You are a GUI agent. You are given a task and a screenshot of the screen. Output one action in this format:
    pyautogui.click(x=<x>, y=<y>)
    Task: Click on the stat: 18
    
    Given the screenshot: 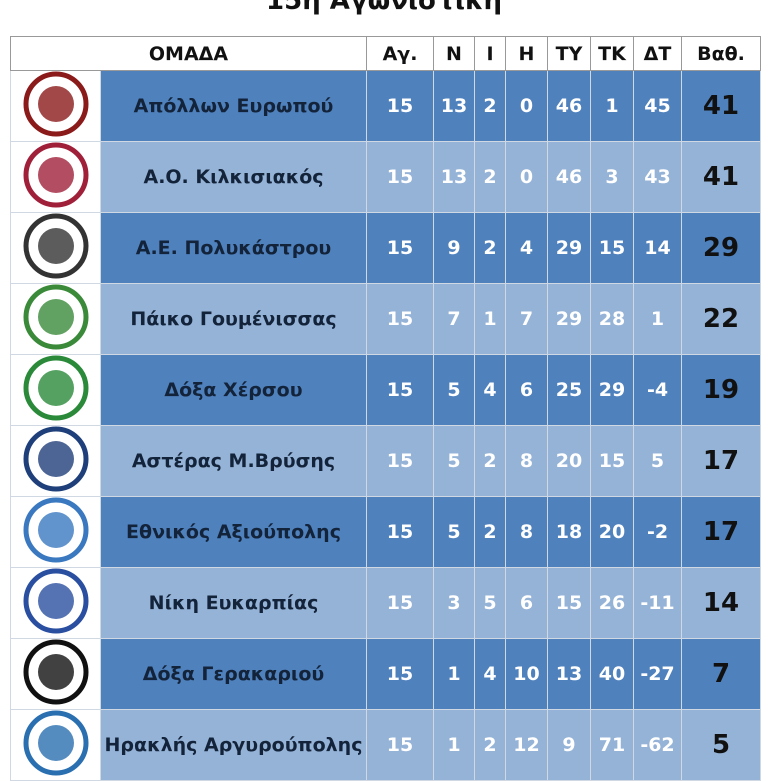 What is the action you would take?
    pyautogui.click(x=569, y=532)
    